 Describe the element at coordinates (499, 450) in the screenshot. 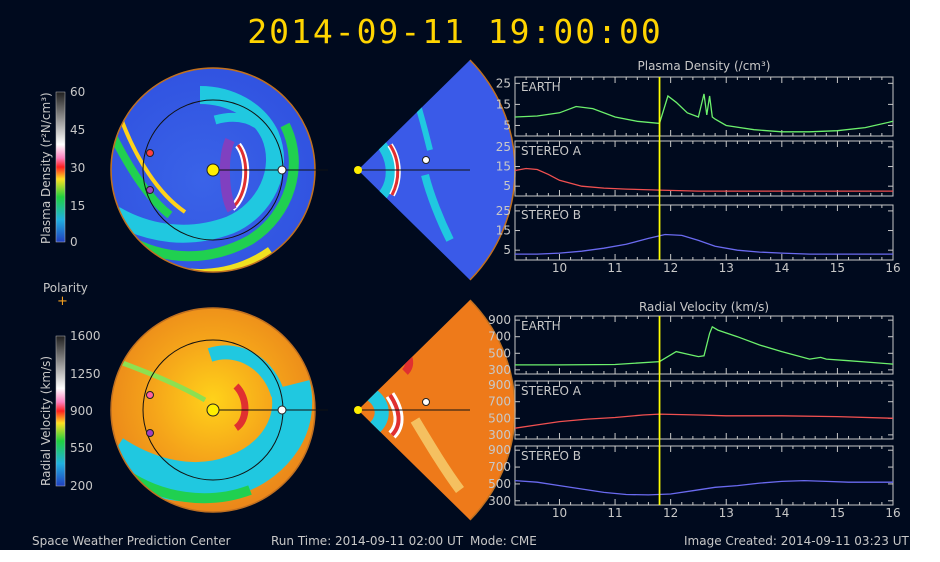

I see `velocity-stereo-b-y-tick-label: 900` at that location.